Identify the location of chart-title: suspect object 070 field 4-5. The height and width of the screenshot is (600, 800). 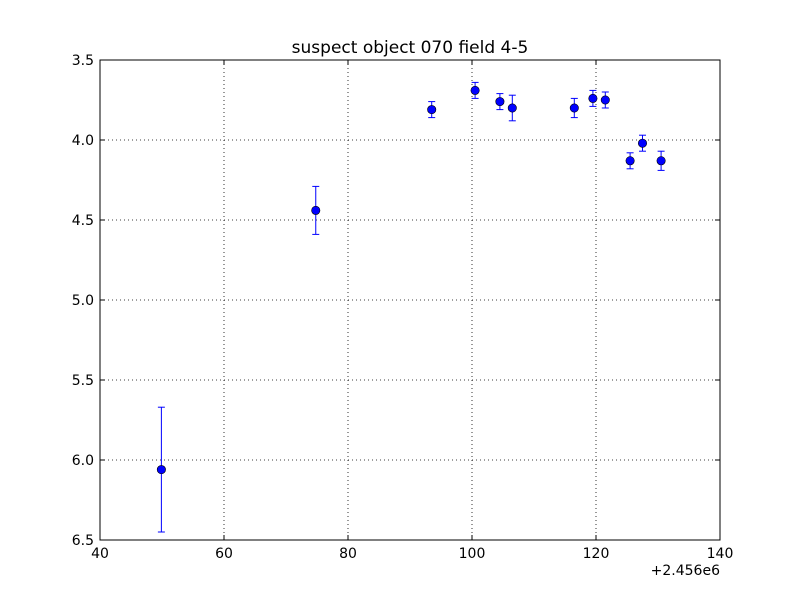
(410, 48).